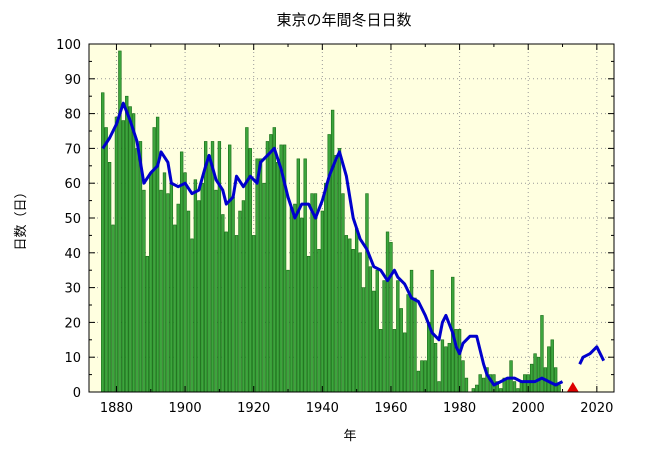 The height and width of the screenshot is (452, 651). I want to click on bar-1954, so click(370, 329).